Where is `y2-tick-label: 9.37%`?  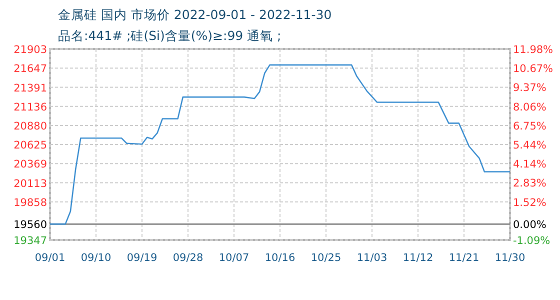 y2-tick-label: 9.37% is located at coordinates (529, 88).